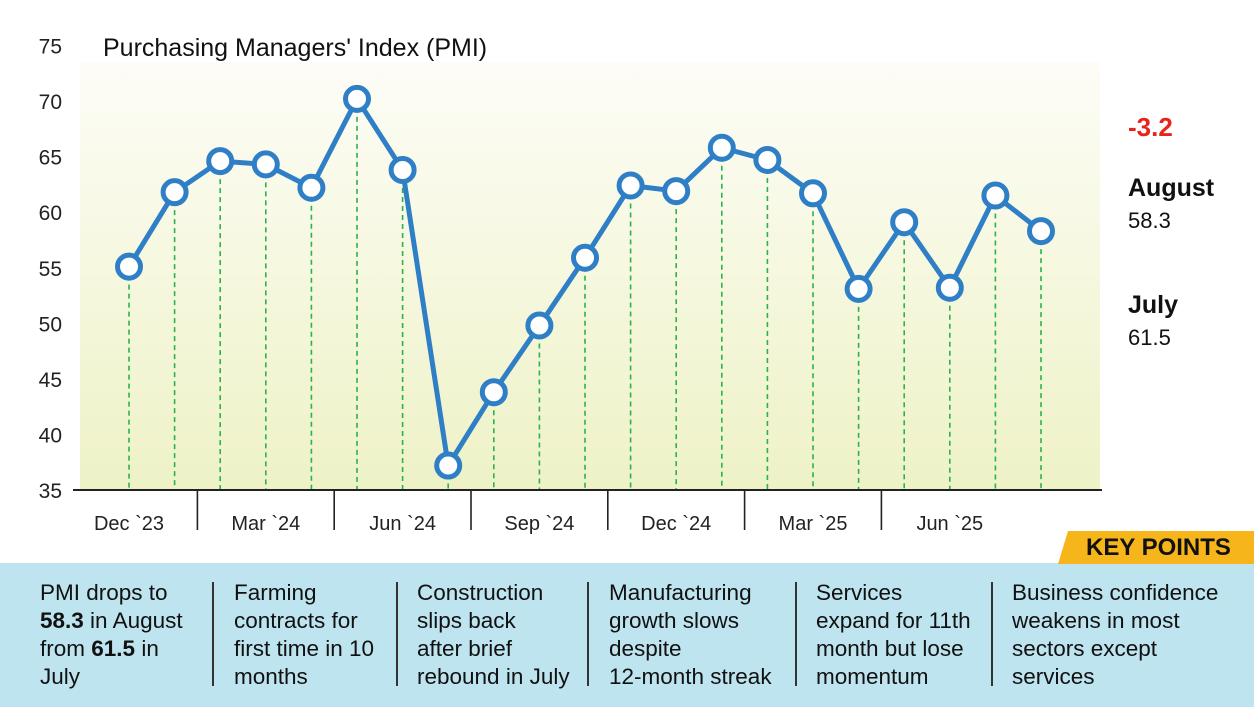 This screenshot has width=1254, height=707. What do you see at coordinates (949, 524) in the screenshot?
I see `x-tick-label: Jun `25` at bounding box center [949, 524].